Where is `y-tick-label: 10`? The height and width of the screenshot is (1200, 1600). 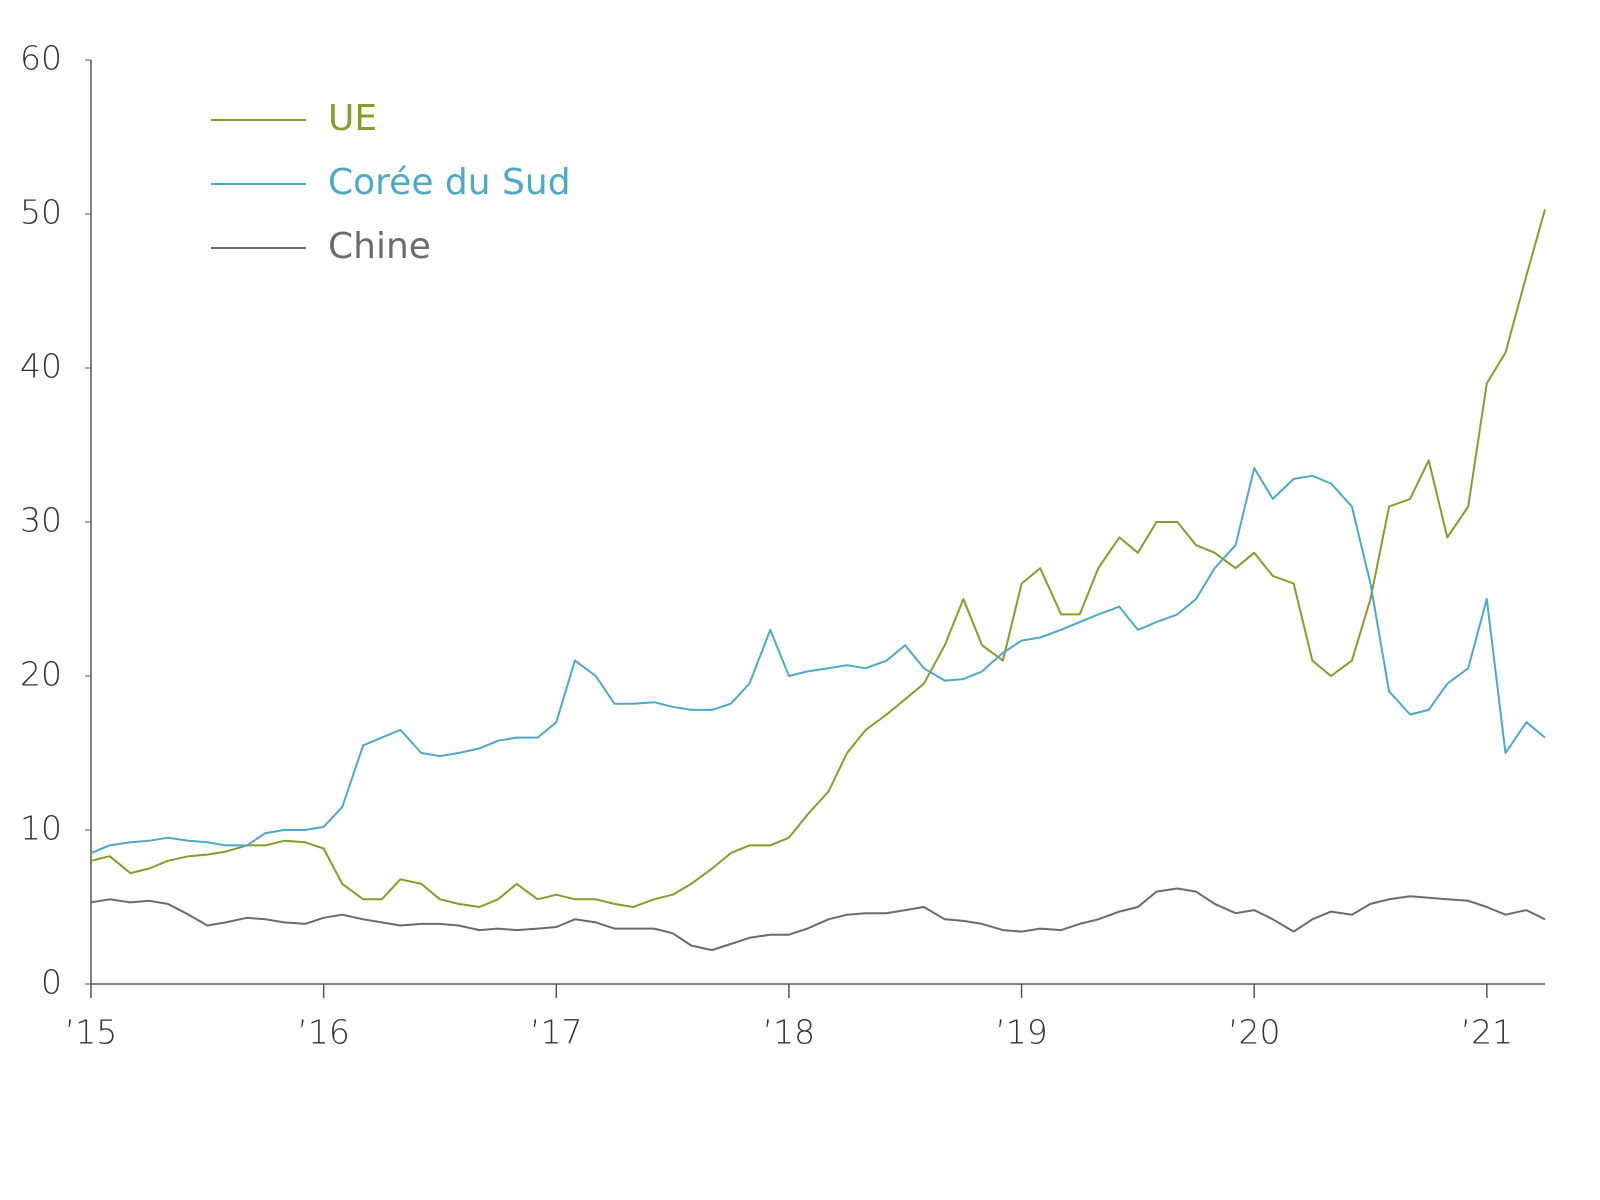
y-tick-label: 10 is located at coordinates (41, 828).